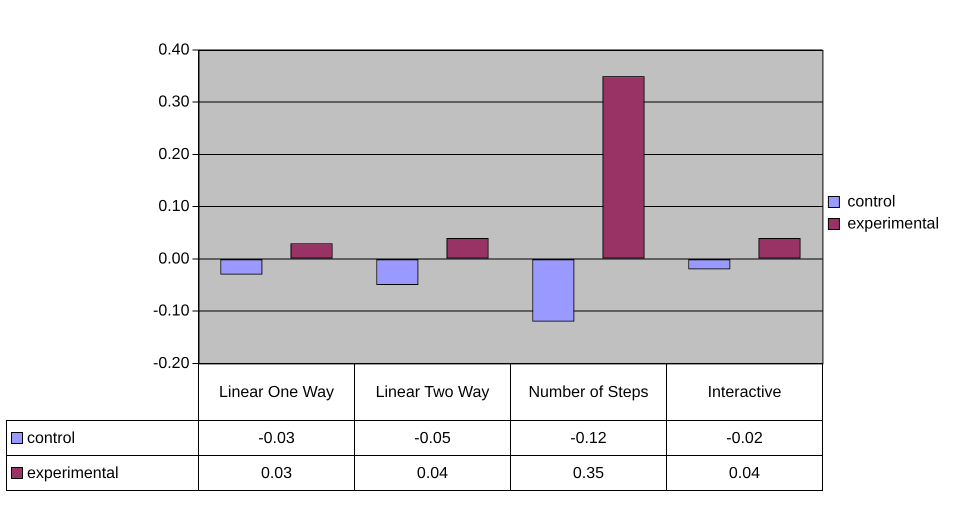 The width and height of the screenshot is (953, 508). What do you see at coordinates (588, 473) in the screenshot?
I see `data-label: 0.35` at bounding box center [588, 473].